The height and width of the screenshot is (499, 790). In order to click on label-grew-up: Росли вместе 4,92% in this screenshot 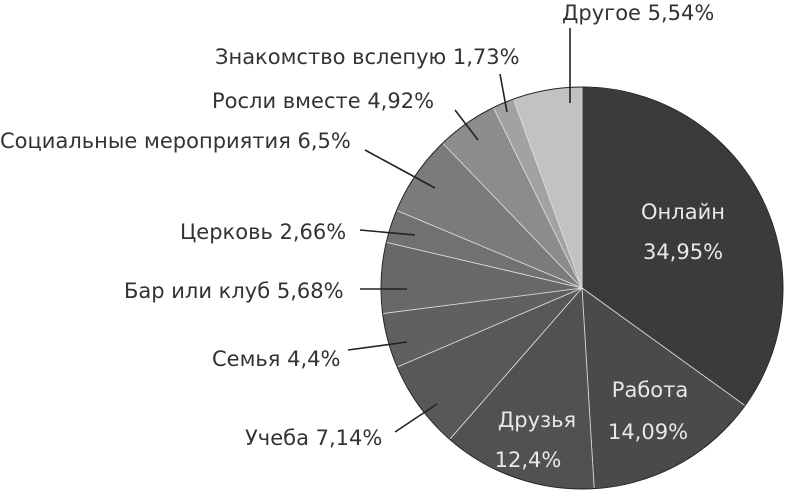, I will do `click(323, 101)`.